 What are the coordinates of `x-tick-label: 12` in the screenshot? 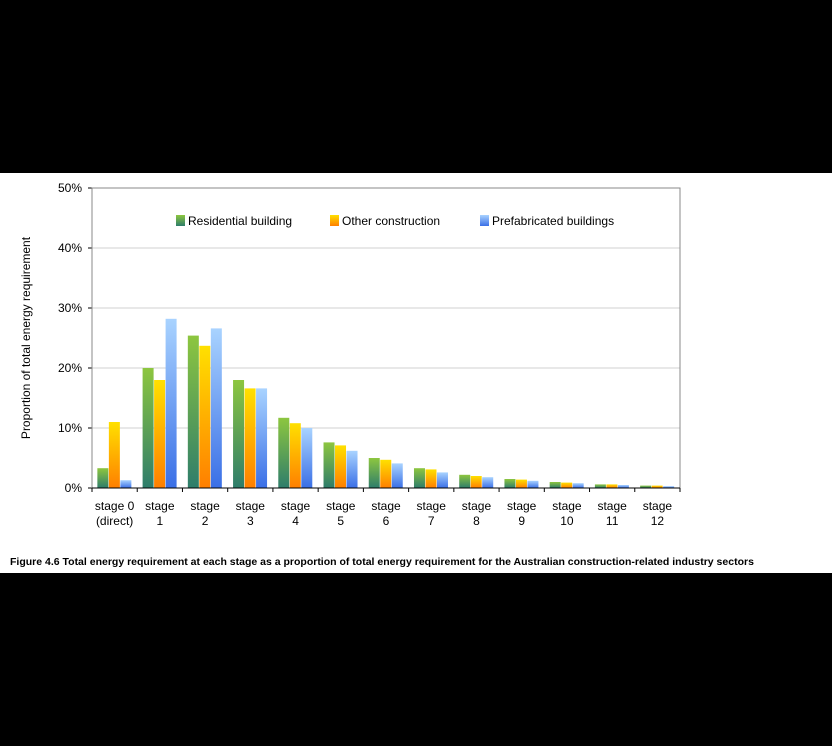 It's located at (658, 521).